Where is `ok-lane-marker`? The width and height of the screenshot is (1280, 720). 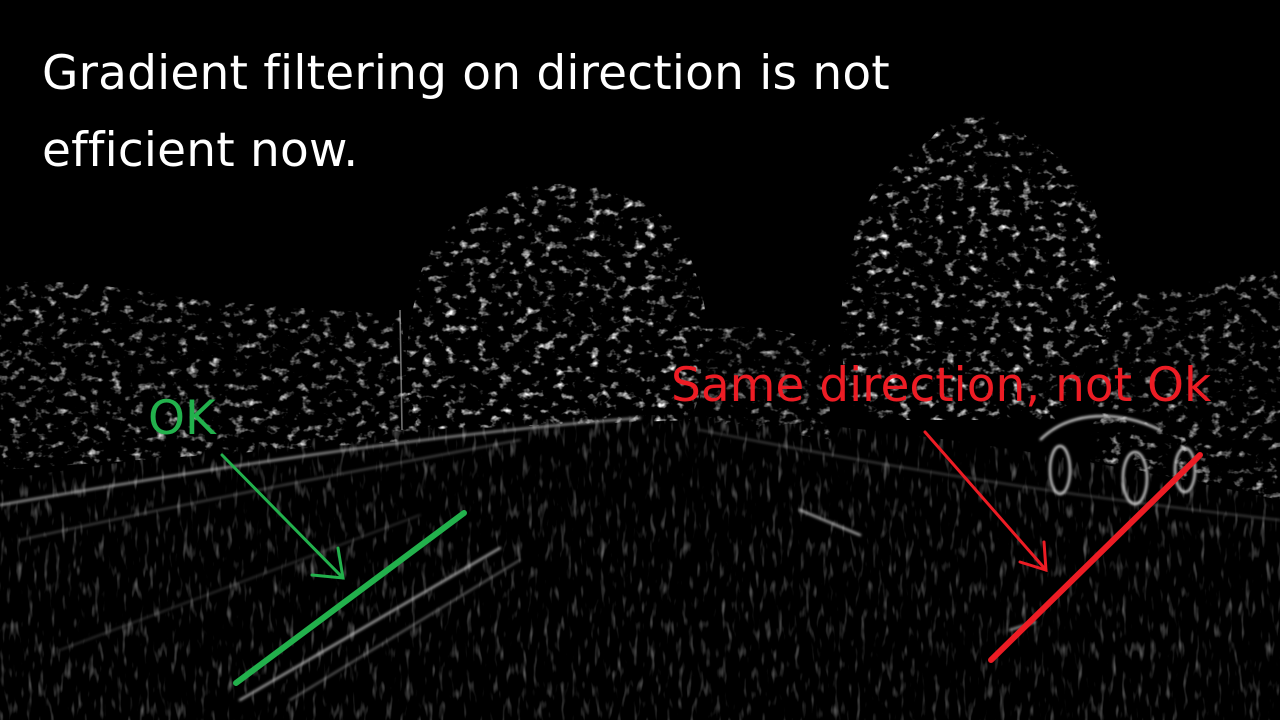 ok-lane-marker is located at coordinates (343, 569).